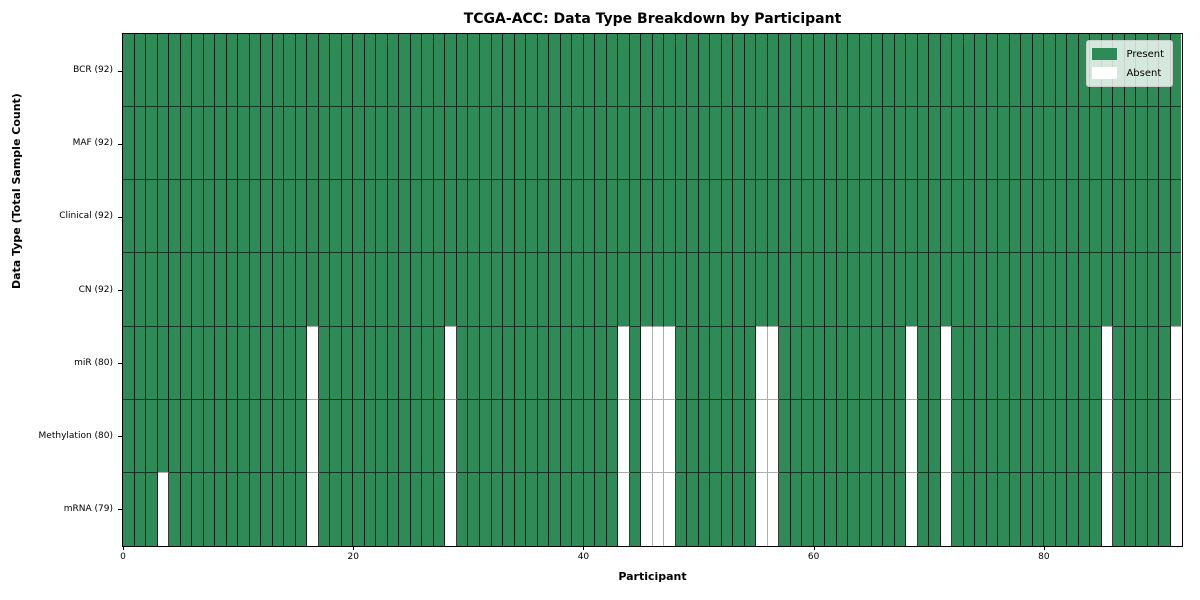  What do you see at coordinates (652, 217) in the screenshot?
I see `matrix-row-clinical` at bounding box center [652, 217].